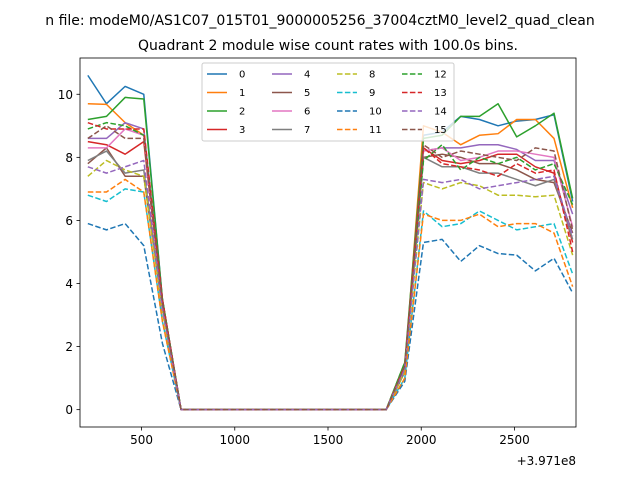 Image resolution: width=640 pixels, height=480 pixels. What do you see at coordinates (242, 112) in the screenshot?
I see `legend-label: 2` at bounding box center [242, 112].